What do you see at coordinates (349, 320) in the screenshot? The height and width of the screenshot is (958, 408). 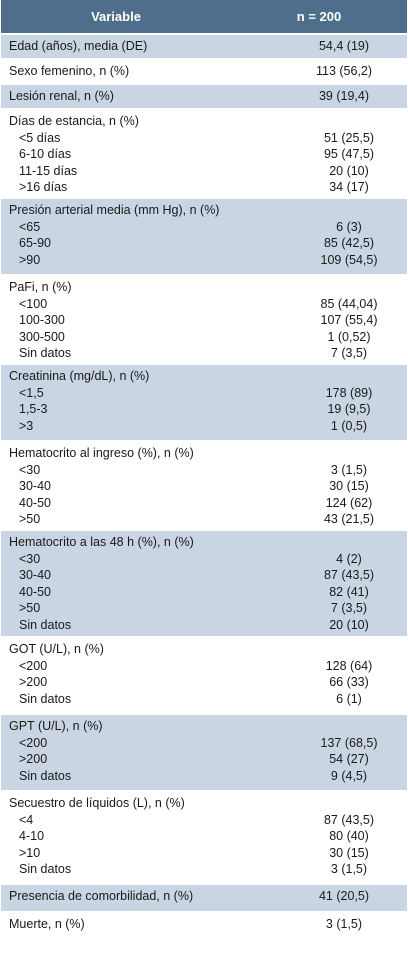 I see `category-value: 107 (55,4)` at bounding box center [349, 320].